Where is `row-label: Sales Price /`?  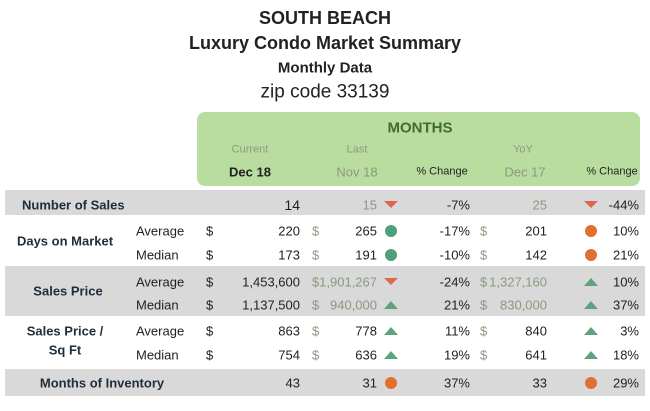
row-label: Sales Price / is located at coordinates (65, 331).